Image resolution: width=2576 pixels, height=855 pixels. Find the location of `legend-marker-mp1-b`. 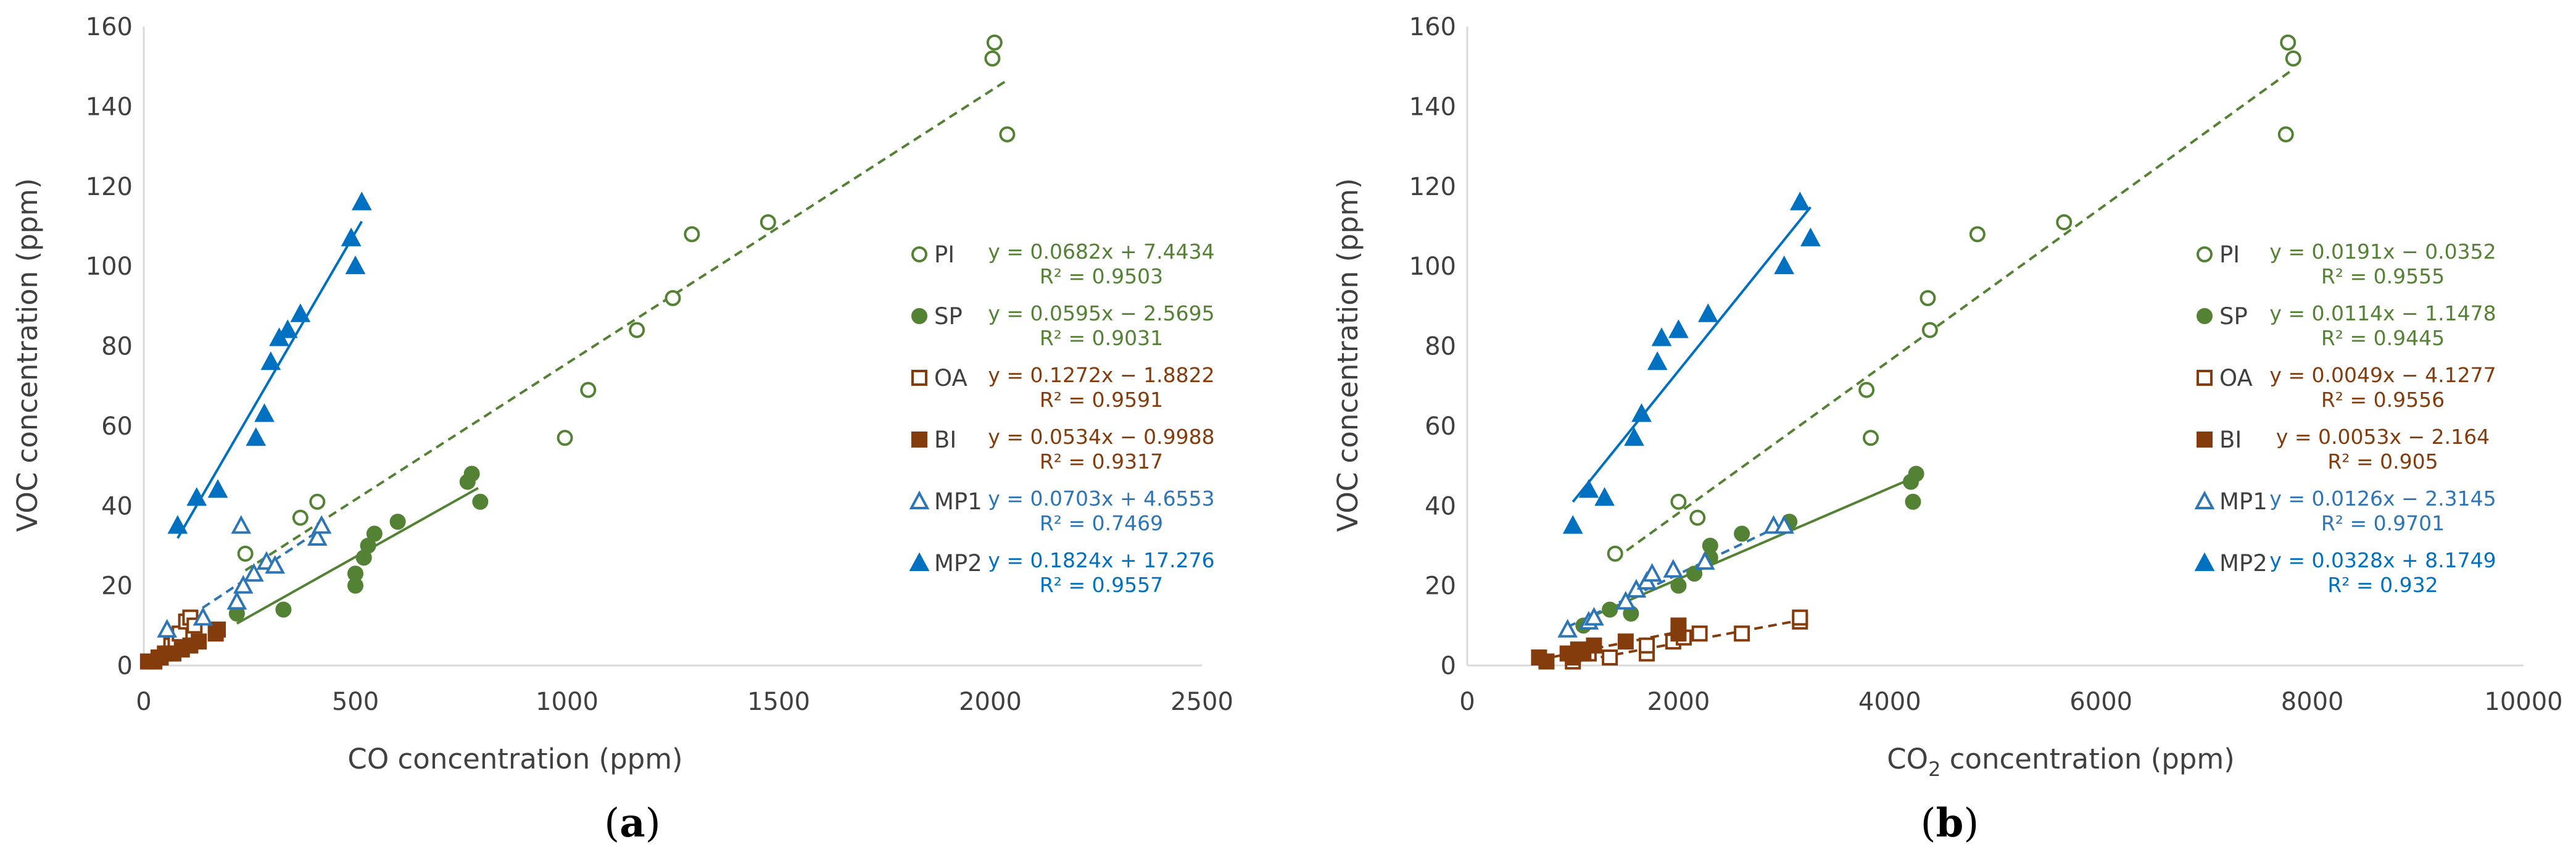

legend-marker-mp1-b is located at coordinates (2204, 499).